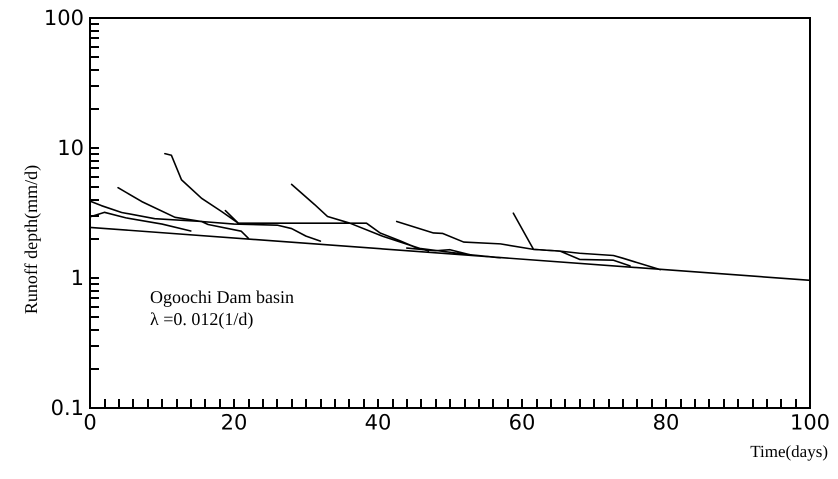  I want to click on x-tick-label: 40, so click(378, 422).